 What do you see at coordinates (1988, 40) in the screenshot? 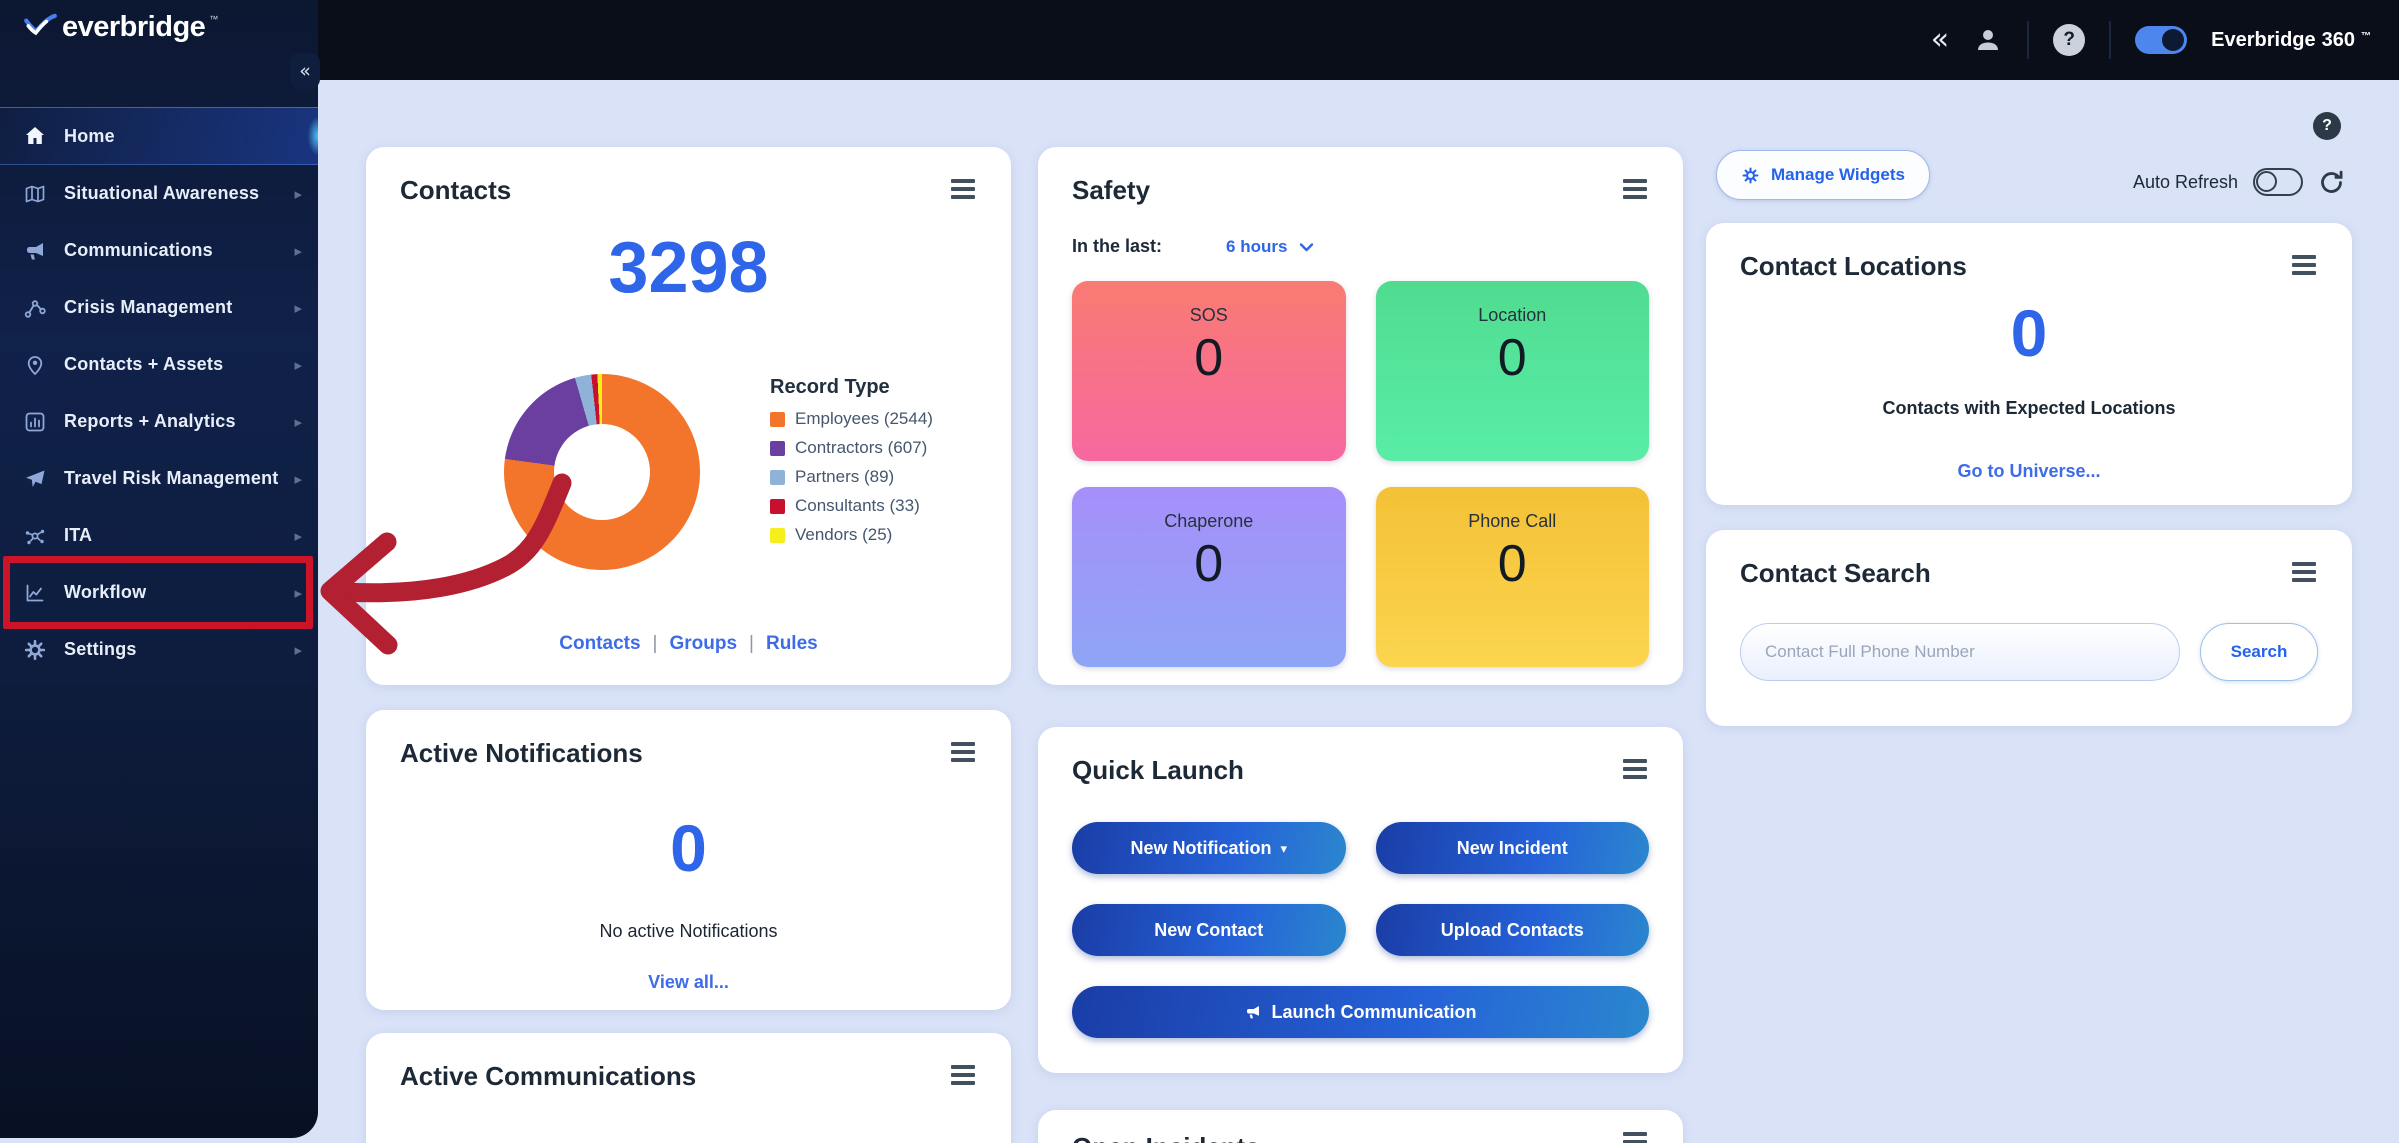
I see `user-profile-icon` at bounding box center [1988, 40].